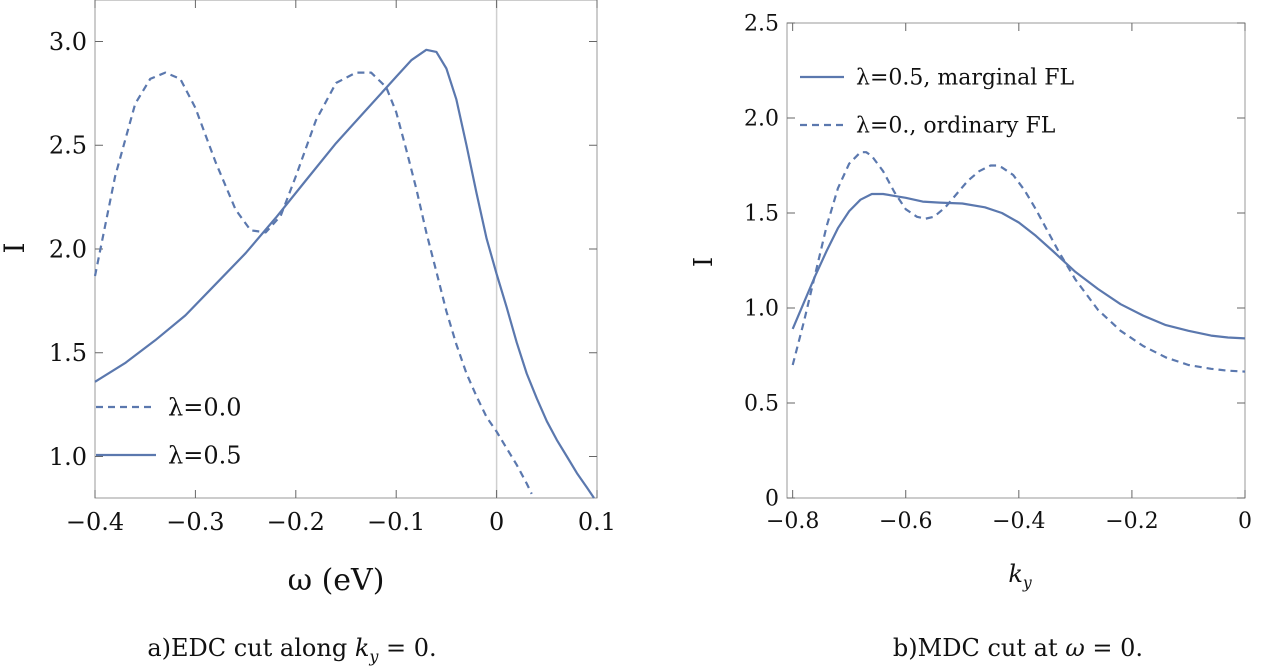  Describe the element at coordinates (1018, 266) in the screenshot. I see `solid-series-line` at that location.